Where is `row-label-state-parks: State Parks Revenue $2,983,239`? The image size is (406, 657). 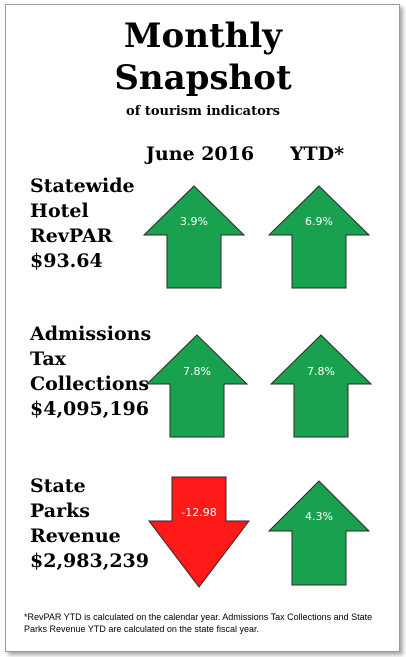
row-label-state-parks: State Parks Revenue $2,983,239 is located at coordinates (89, 524).